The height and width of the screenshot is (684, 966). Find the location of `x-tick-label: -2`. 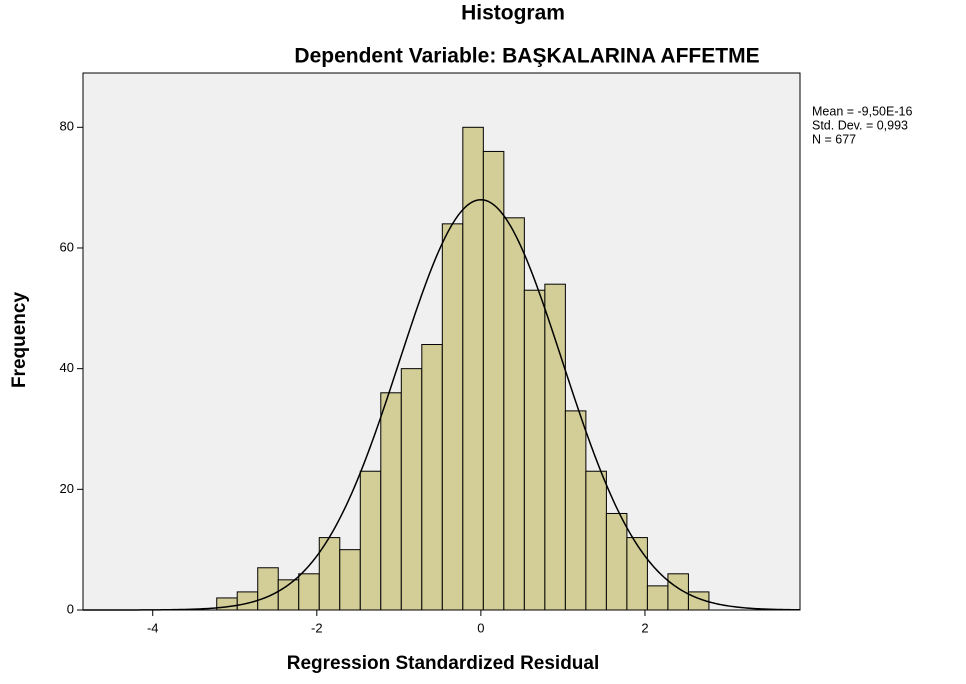

x-tick-label: -2 is located at coordinates (317, 627).